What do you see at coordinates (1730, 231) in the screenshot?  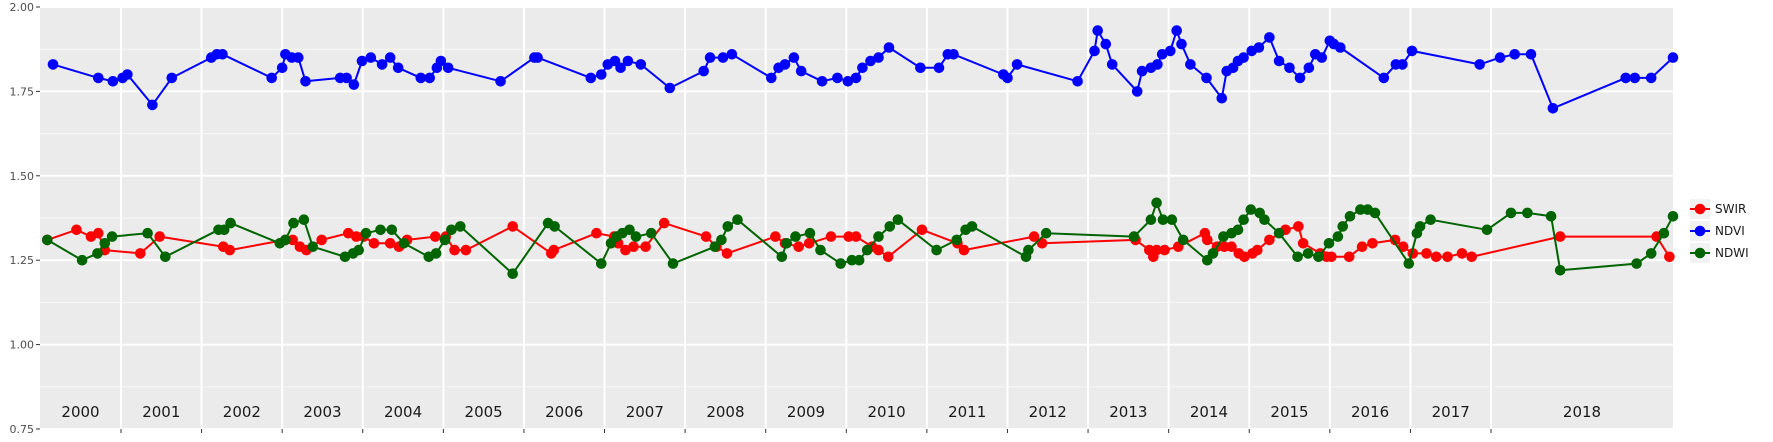 I see `legend-label-ndvi: NDVI` at bounding box center [1730, 231].